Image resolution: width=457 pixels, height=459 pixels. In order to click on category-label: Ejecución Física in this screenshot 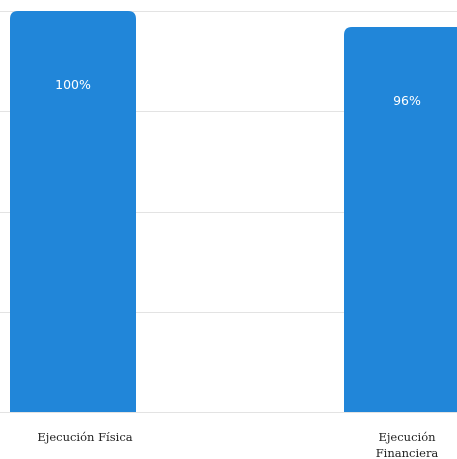, I will do `click(84, 437)`.